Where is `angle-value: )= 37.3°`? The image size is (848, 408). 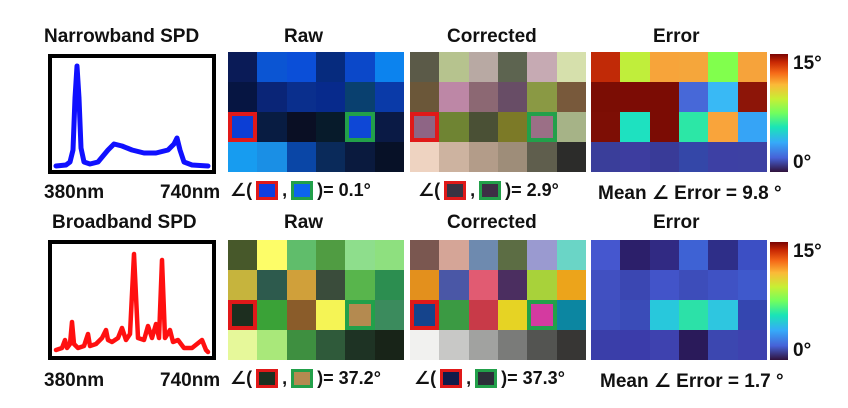 angle-value: )= 37.3° is located at coordinates (533, 378).